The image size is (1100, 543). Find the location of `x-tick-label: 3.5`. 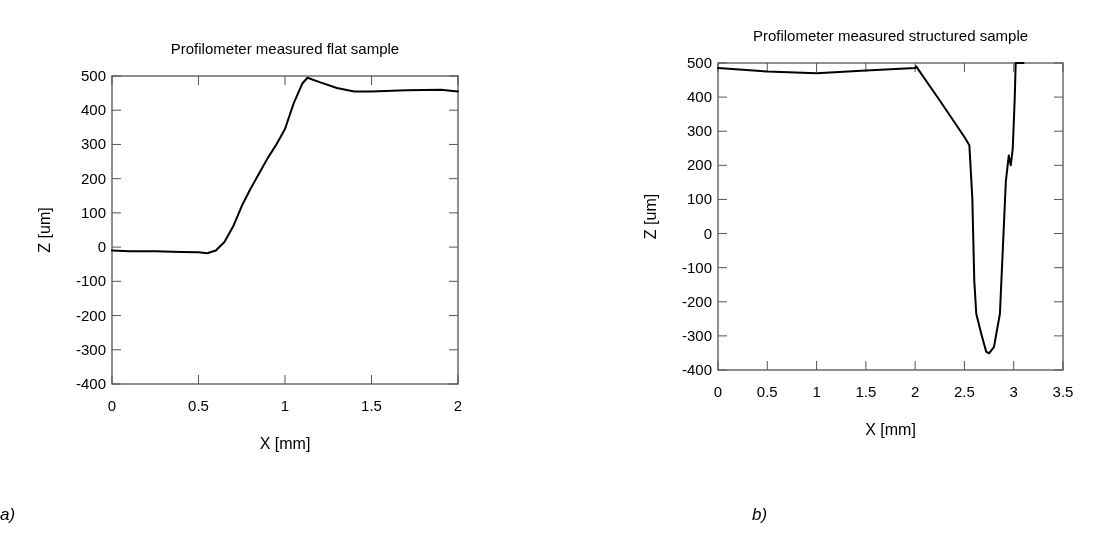

x-tick-label: 3.5 is located at coordinates (1063, 391).